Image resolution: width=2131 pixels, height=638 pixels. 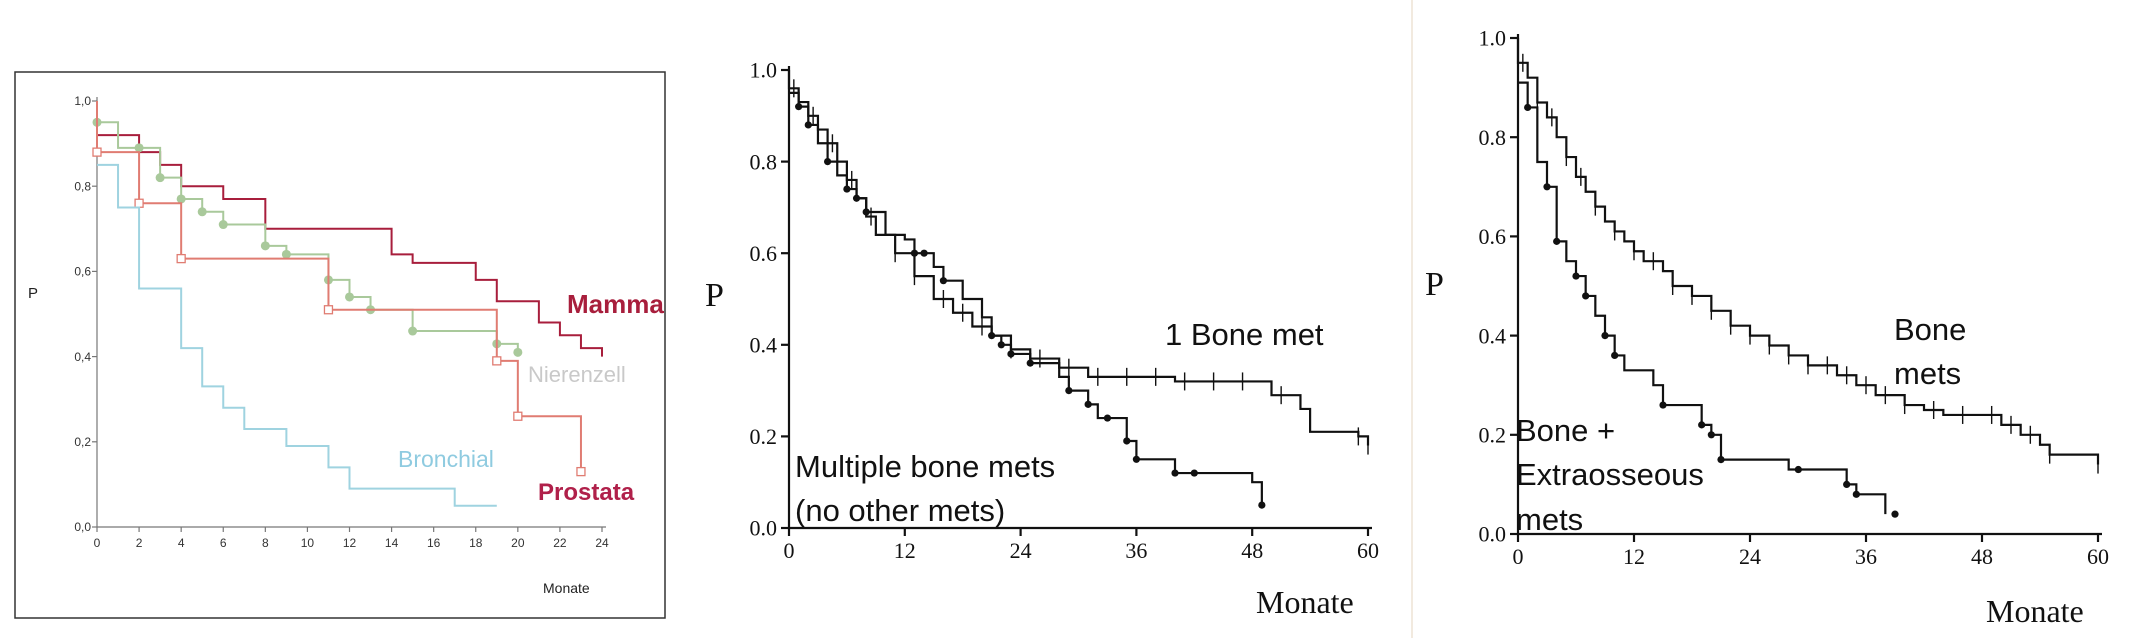 What do you see at coordinates (1927, 373) in the screenshot?
I see `label-mets: mets` at bounding box center [1927, 373].